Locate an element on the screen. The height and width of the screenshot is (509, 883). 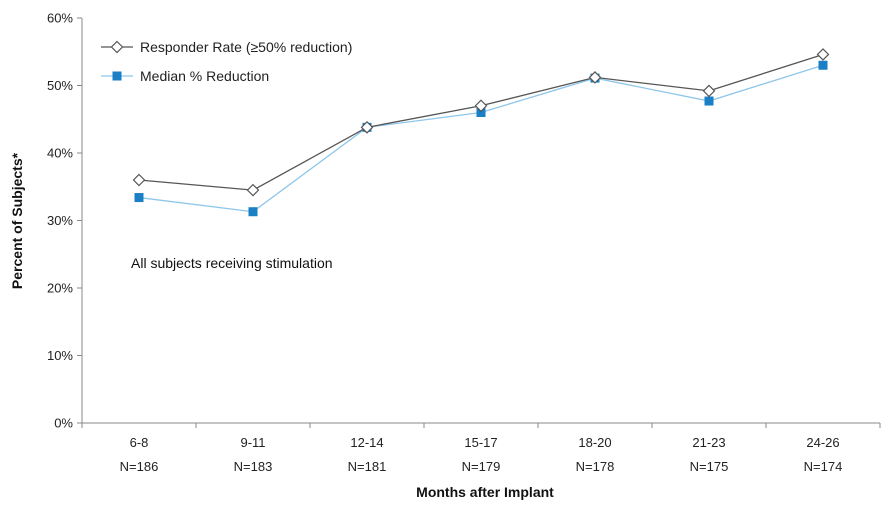
x-tick-label: 21-23 is located at coordinates (708, 442).